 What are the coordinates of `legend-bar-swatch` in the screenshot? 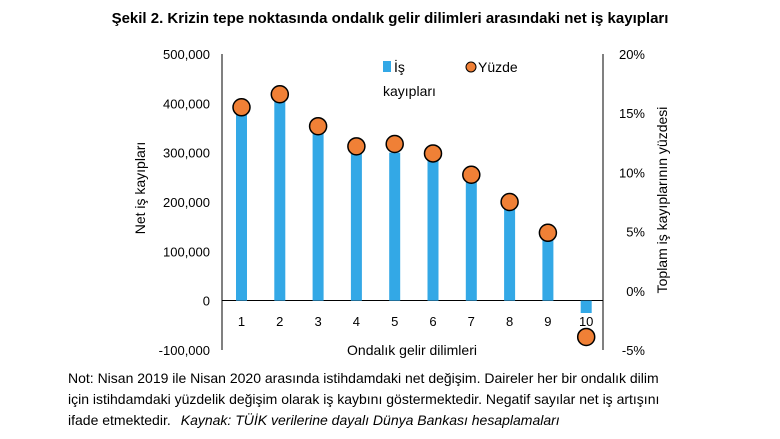 It's located at (387, 66).